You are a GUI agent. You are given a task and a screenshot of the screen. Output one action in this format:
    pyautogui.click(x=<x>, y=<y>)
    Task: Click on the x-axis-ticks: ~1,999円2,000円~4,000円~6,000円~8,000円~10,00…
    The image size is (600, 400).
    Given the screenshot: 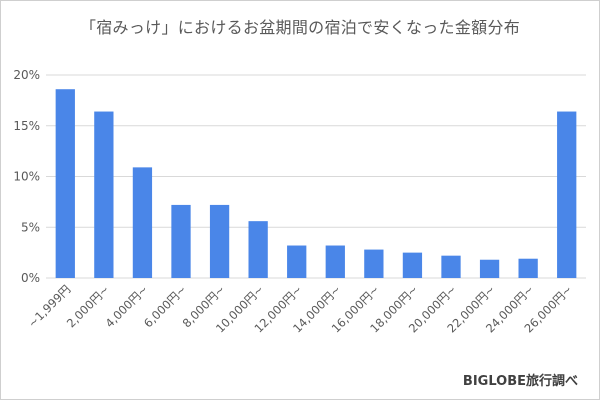 What is the action you would take?
    pyautogui.click(x=300, y=308)
    